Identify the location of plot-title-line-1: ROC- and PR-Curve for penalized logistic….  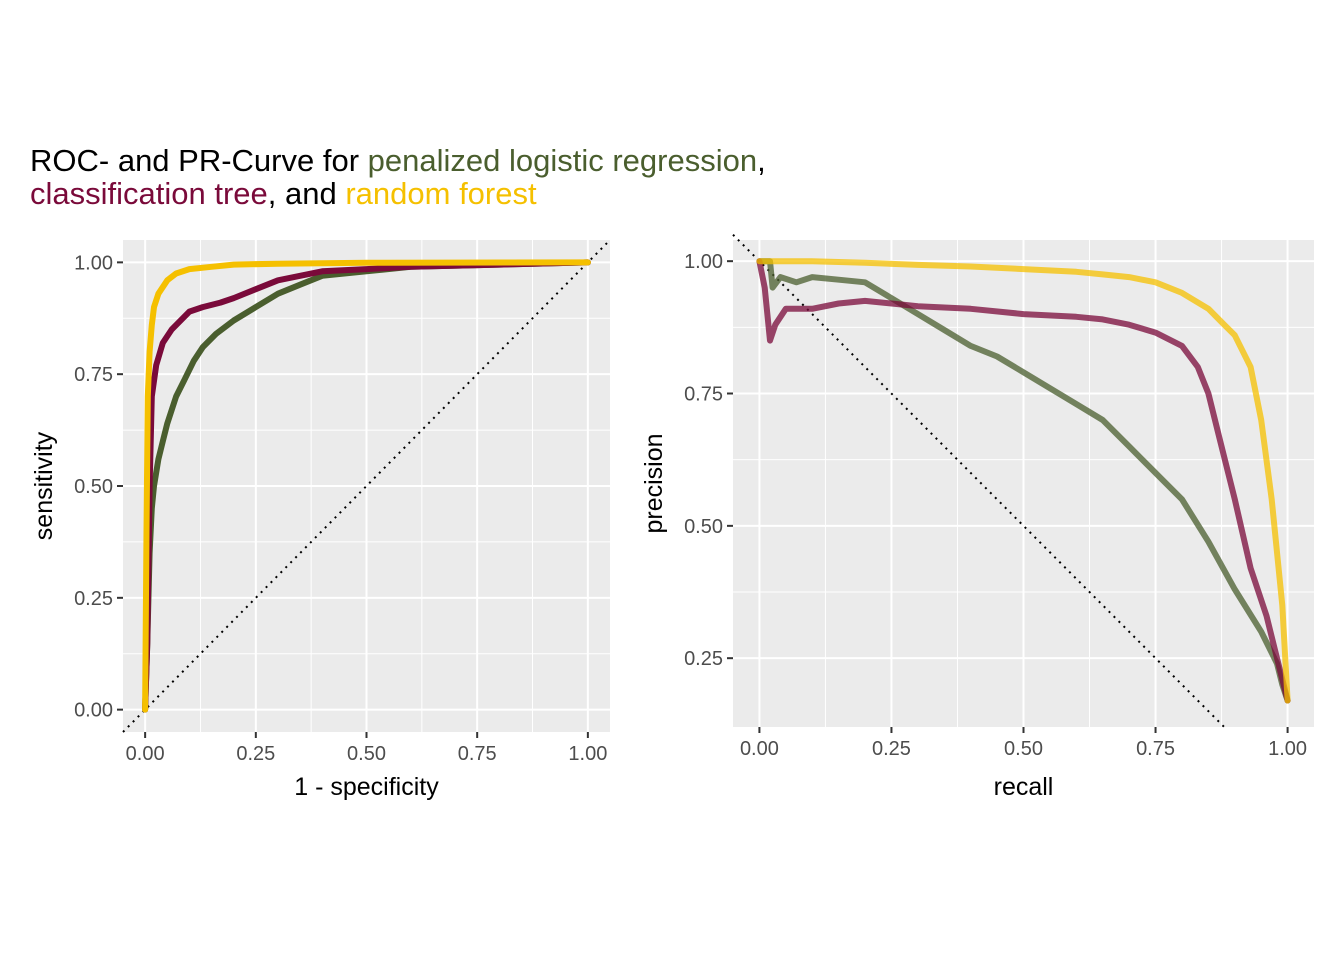
(398, 160).